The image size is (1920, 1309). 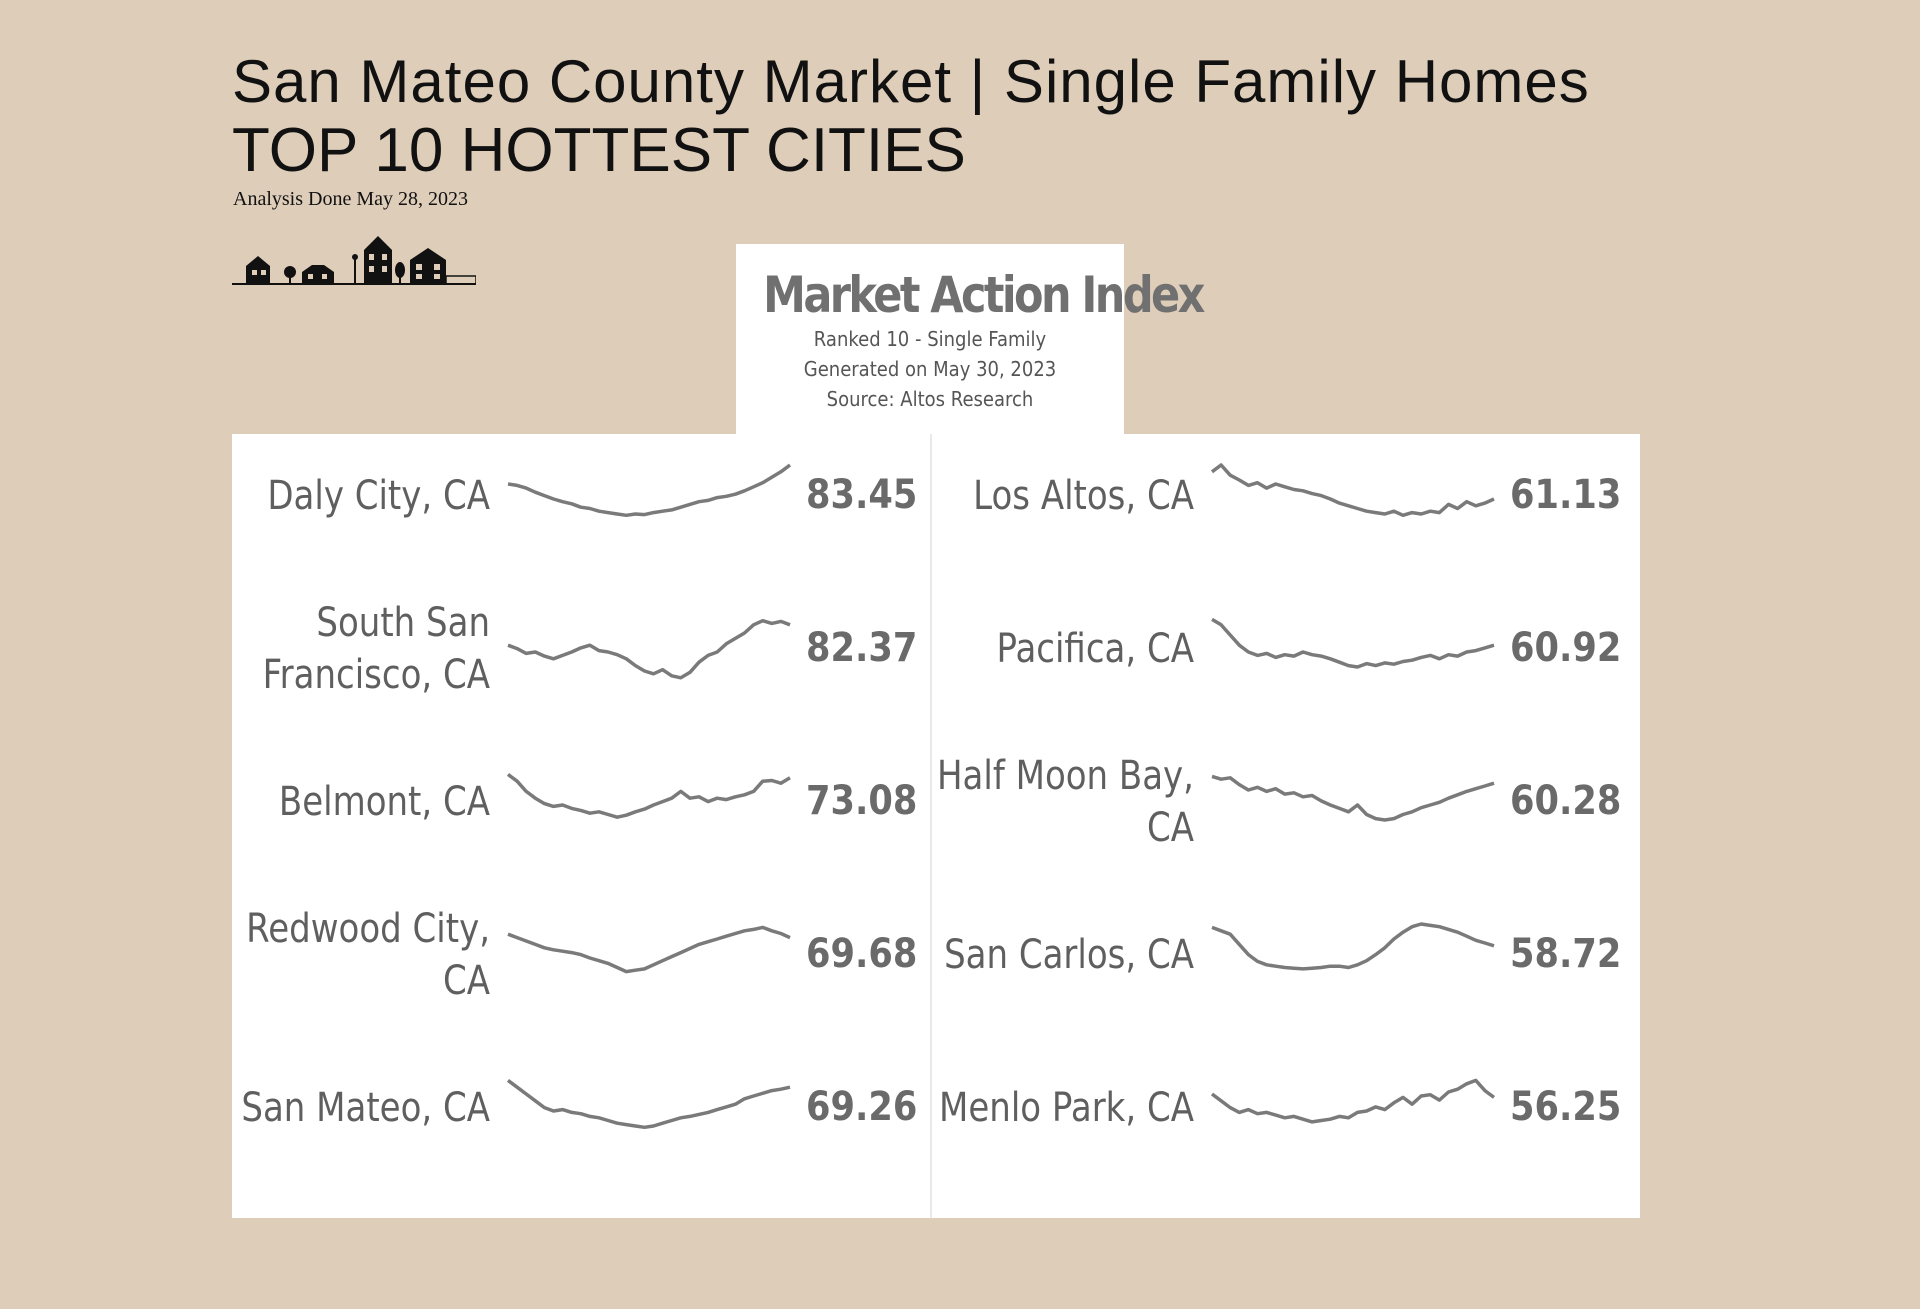 I want to click on market-row: South San Francisco, CA 82.37, so click(x=577, y=652).